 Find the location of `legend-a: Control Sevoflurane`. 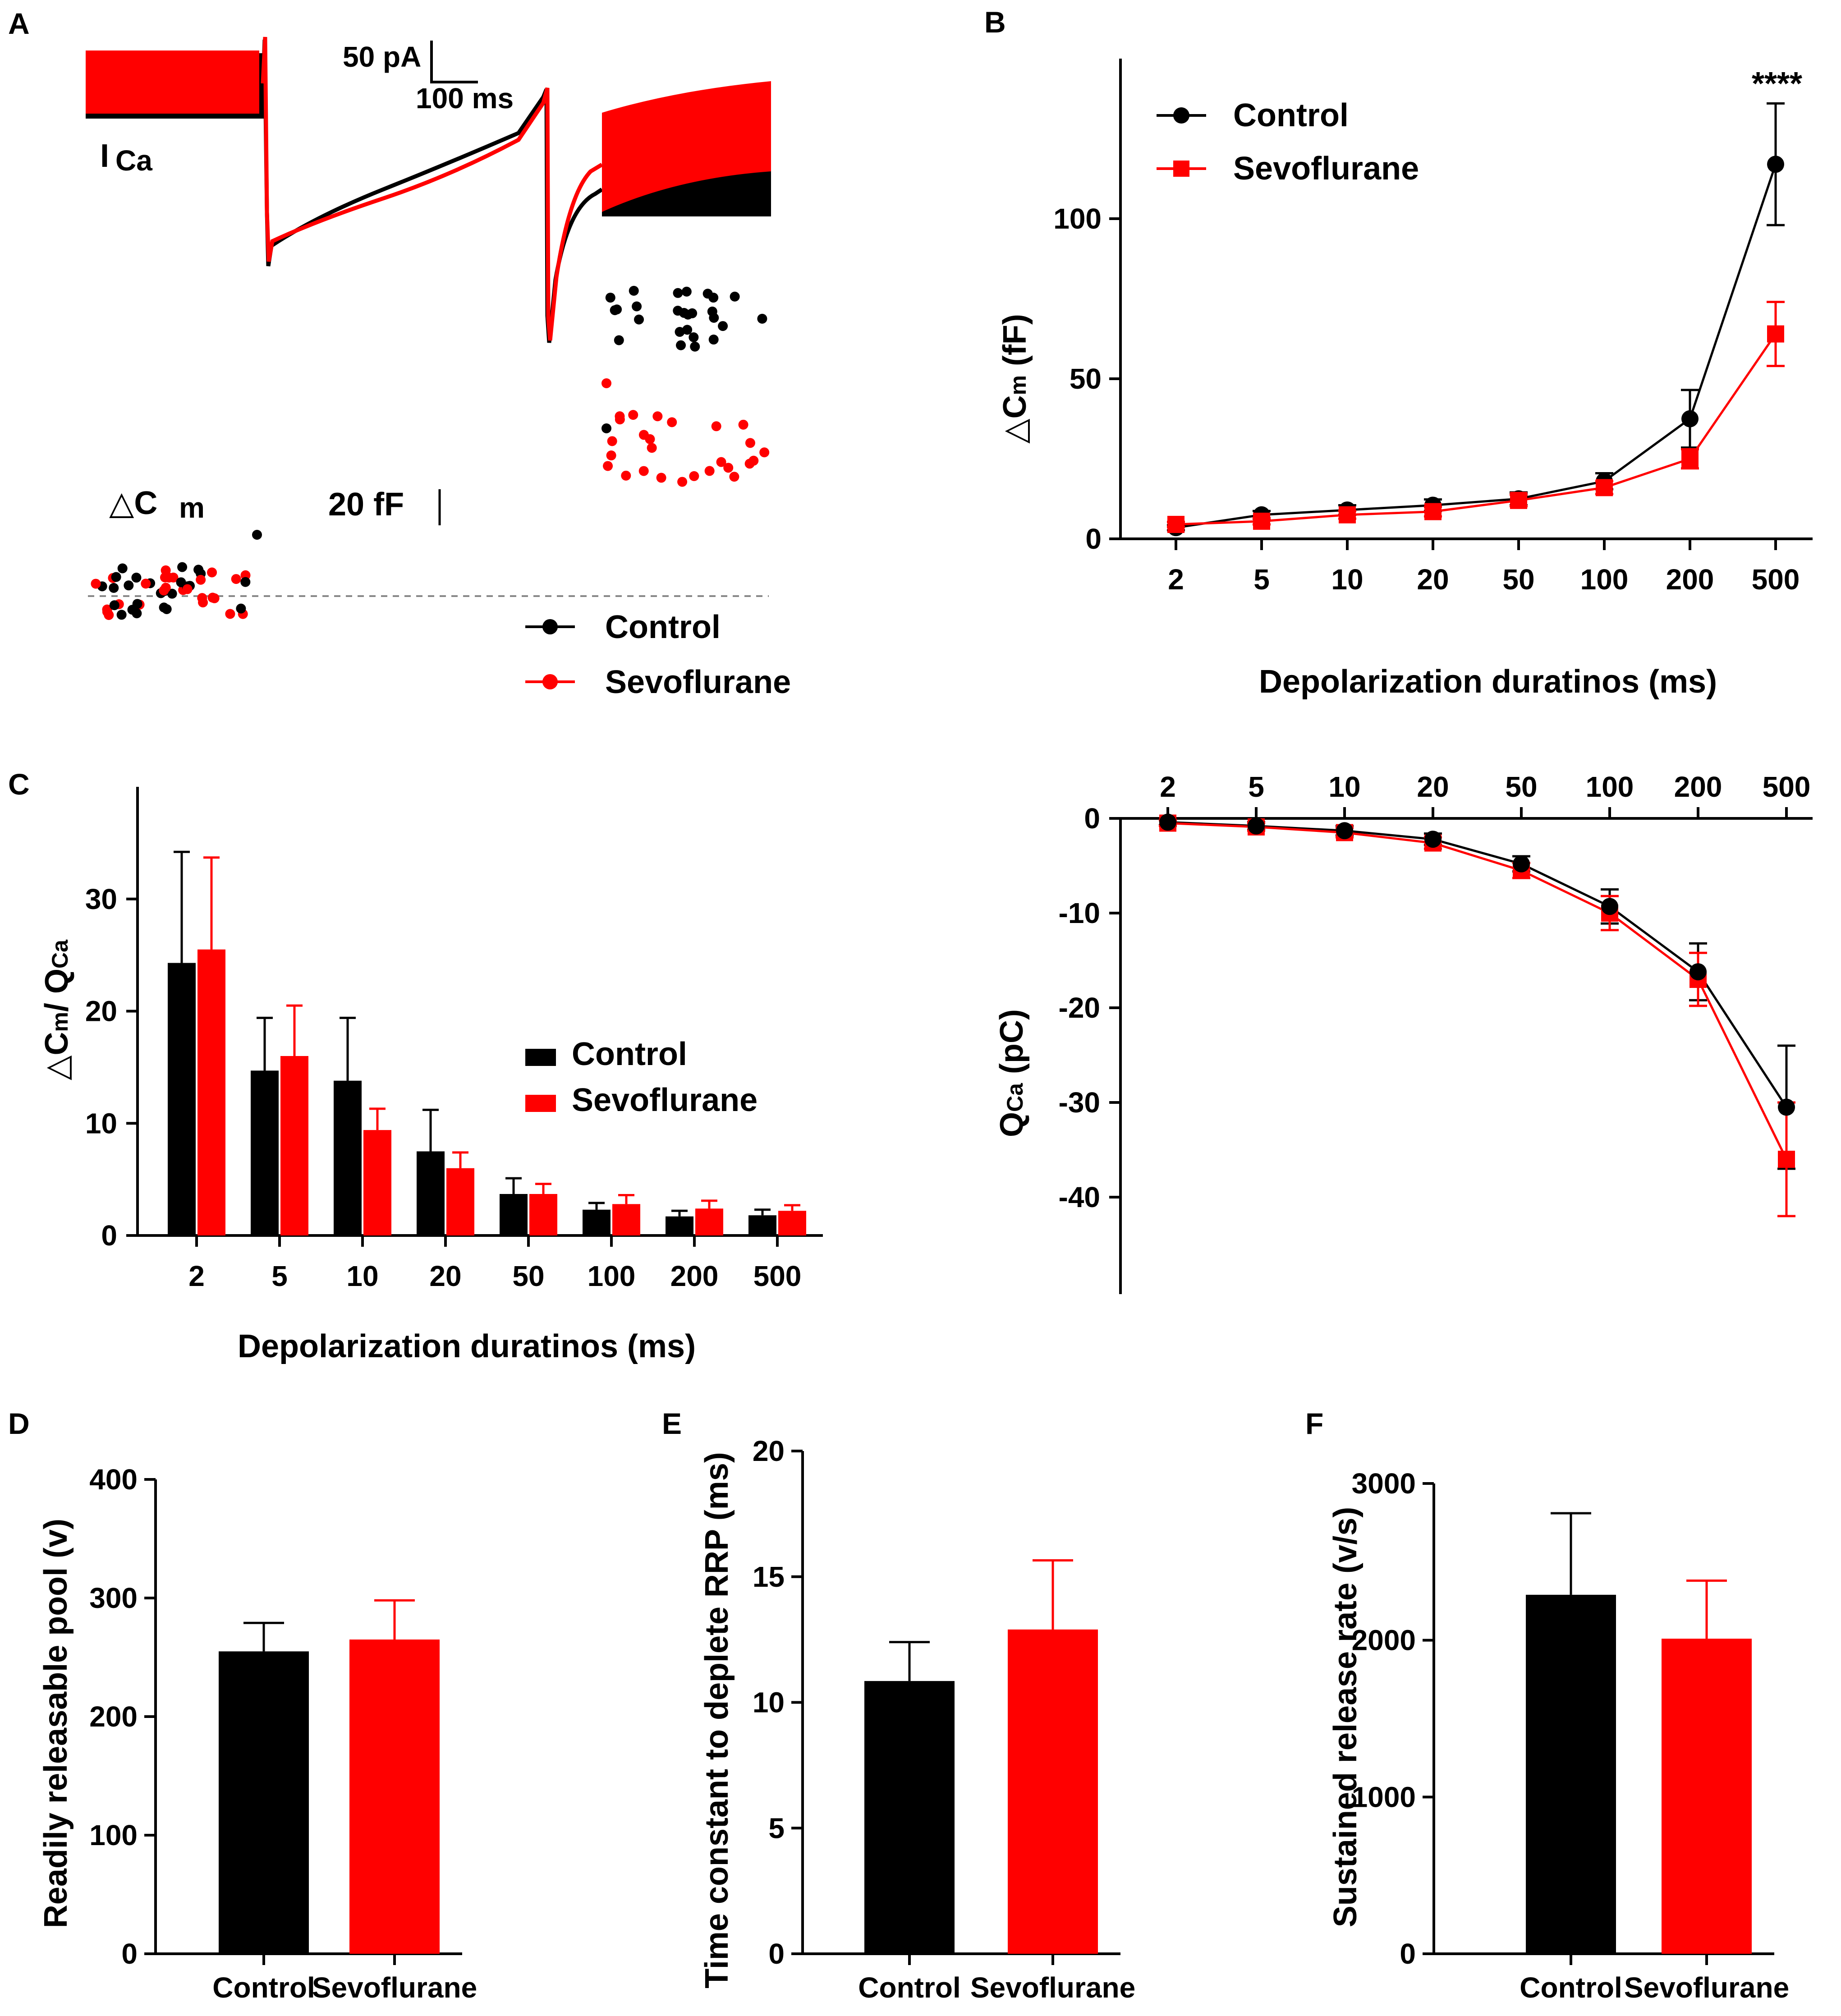

legend-a: Control Sevoflurane is located at coordinates (658, 654).